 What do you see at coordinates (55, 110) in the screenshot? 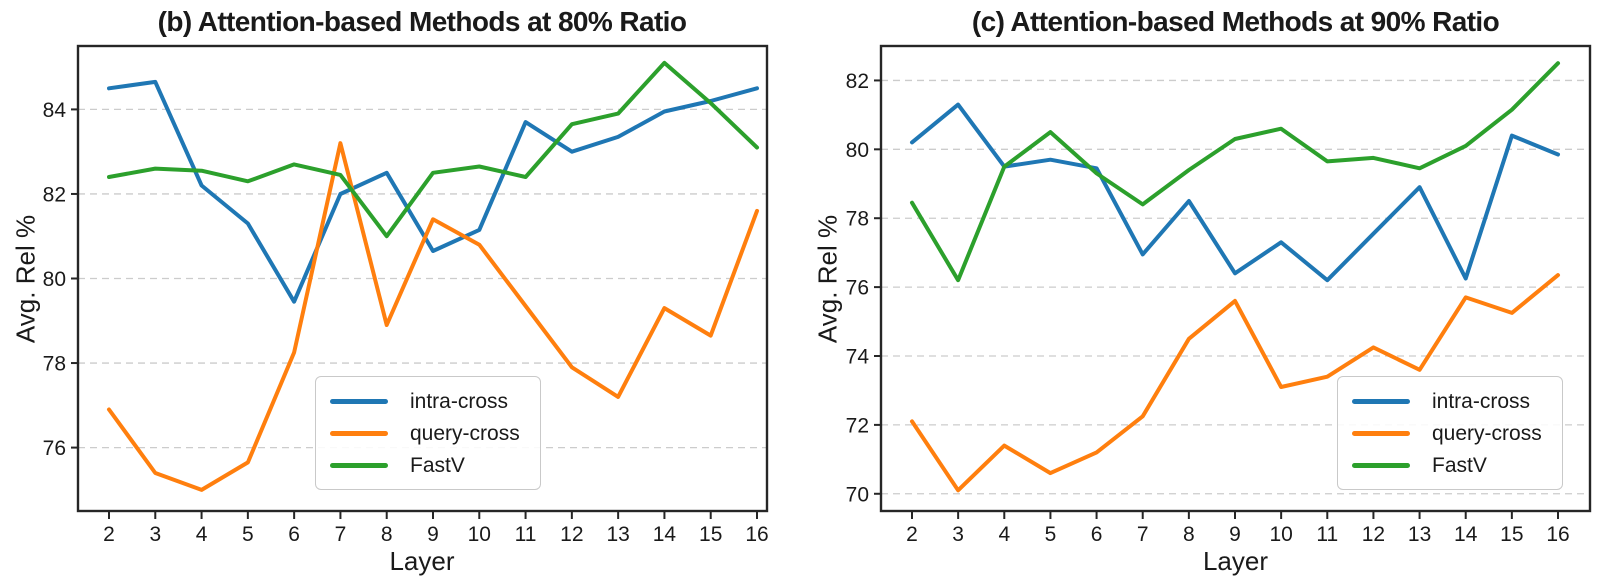
I see `y-tick-label: 84` at bounding box center [55, 110].